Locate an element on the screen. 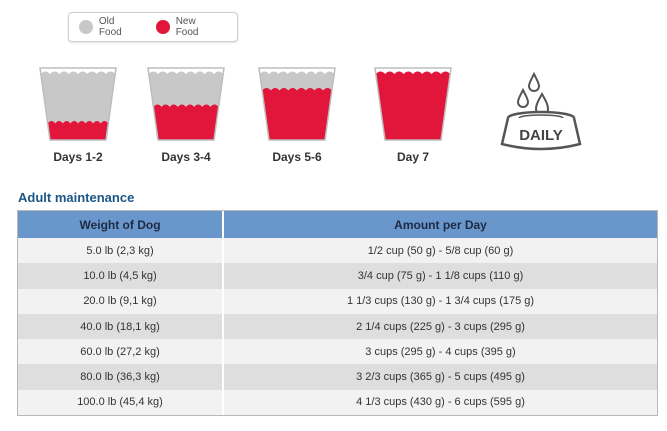 The image size is (667, 431). weight-cell: 5.0 lb (2,3 kg) is located at coordinates (121, 251).